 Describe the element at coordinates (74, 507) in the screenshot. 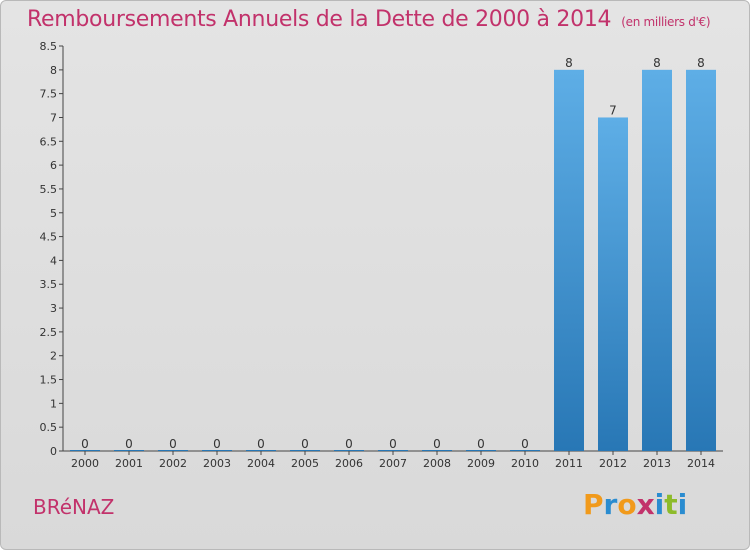

I see `commune-name: BRéNAZ` at that location.